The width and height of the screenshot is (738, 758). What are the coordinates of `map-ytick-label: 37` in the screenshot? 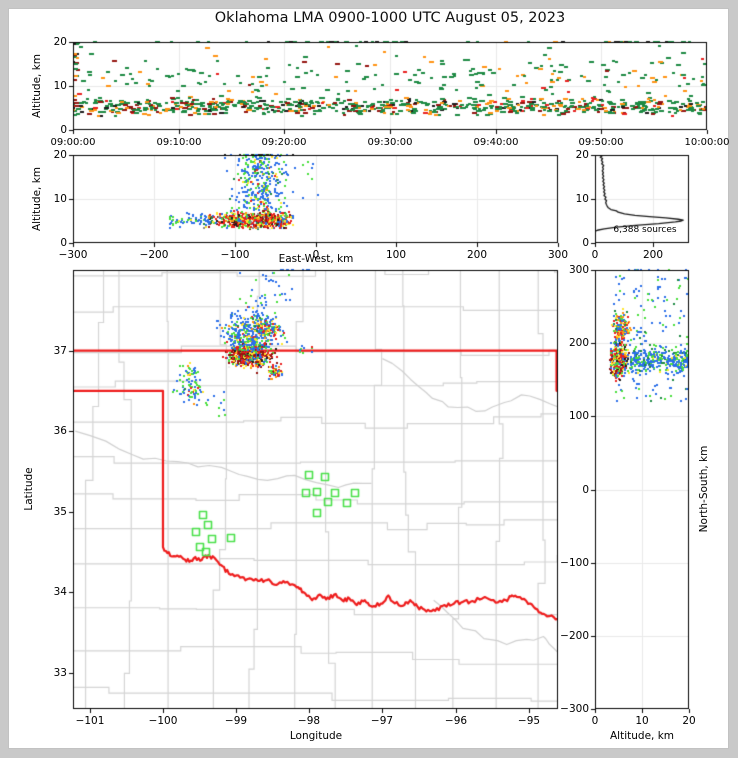 It's located at (60, 351).